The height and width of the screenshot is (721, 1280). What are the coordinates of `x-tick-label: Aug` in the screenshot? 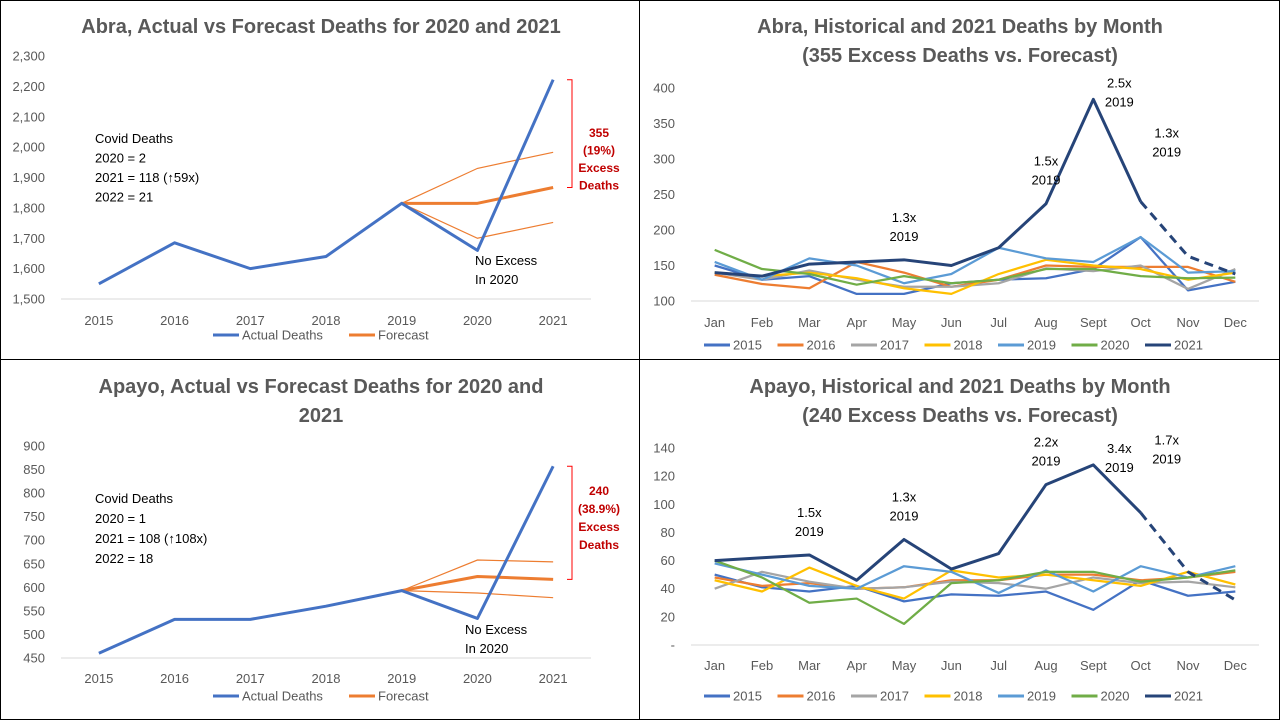 It's located at (1045, 665).